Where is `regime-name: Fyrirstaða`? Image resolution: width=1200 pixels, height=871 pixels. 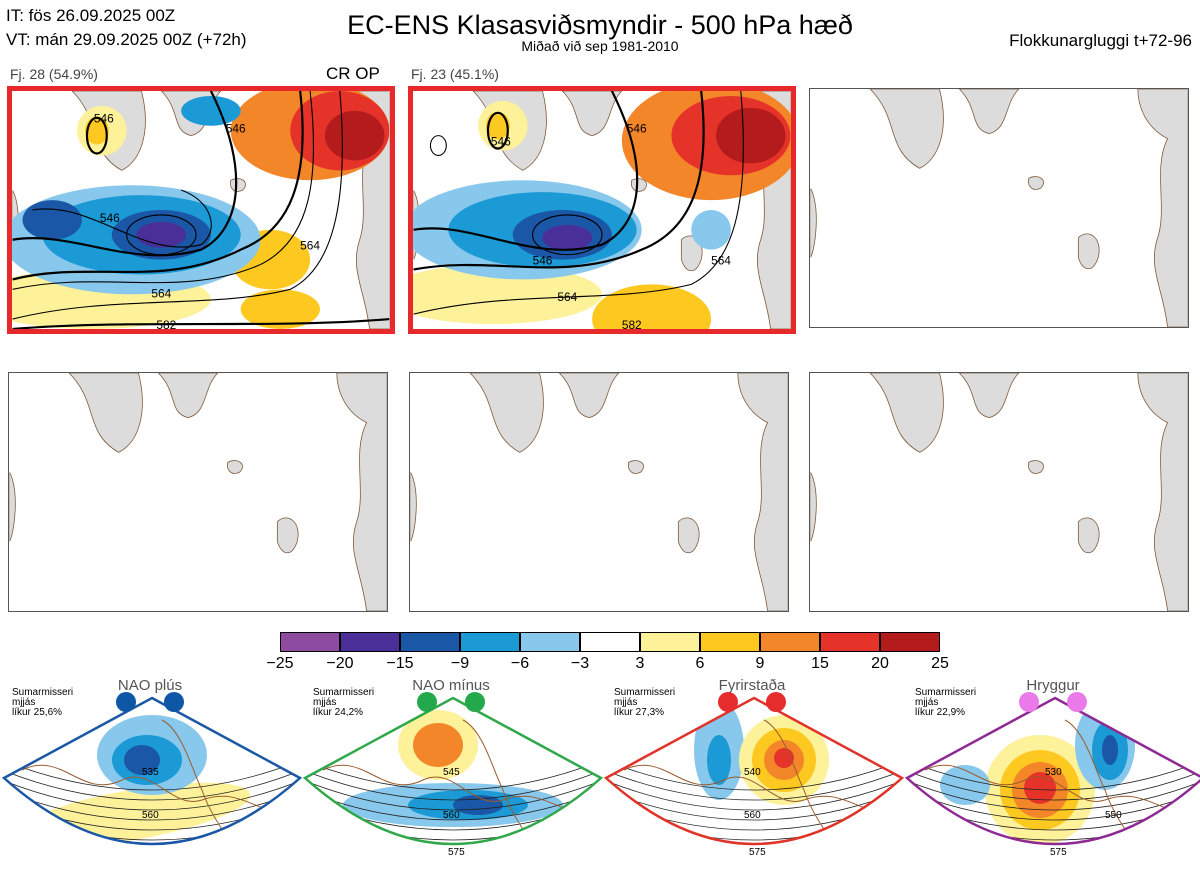 regime-name: Fyrirstaða is located at coordinates (752, 685).